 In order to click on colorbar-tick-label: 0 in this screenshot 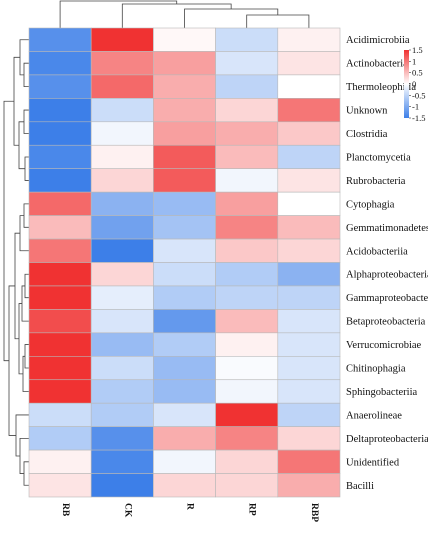, I will do `click(414, 84)`.